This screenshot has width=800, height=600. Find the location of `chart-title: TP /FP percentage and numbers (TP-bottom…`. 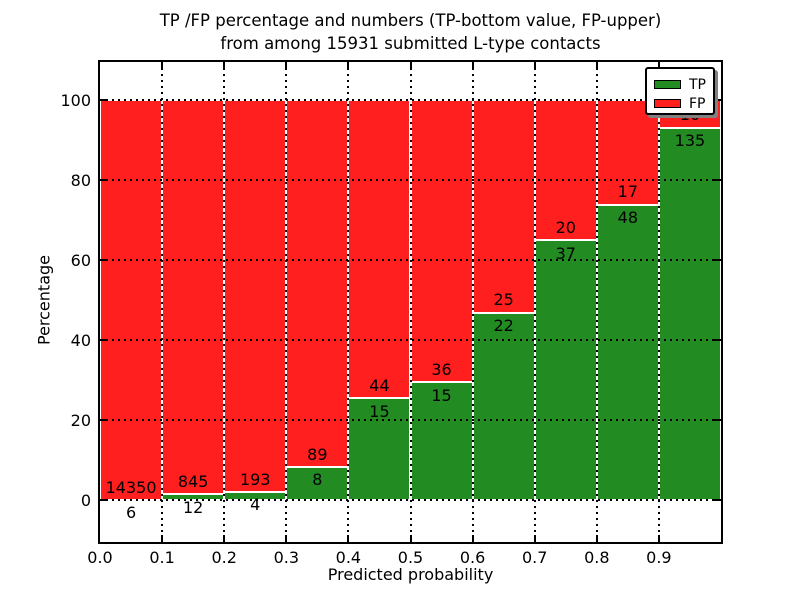

chart-title: TP /FP percentage and numbers (TP-bottom… is located at coordinates (410, 32).